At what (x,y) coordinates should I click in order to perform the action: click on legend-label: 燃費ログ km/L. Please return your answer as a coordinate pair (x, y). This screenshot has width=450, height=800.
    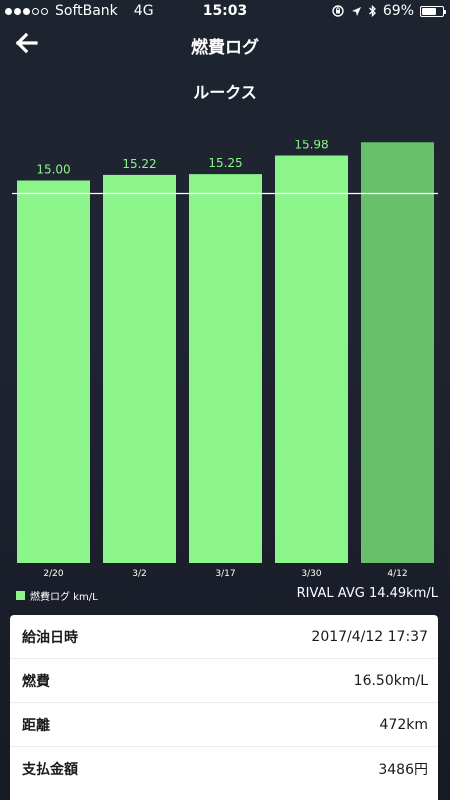
    Looking at the image, I should click on (64, 597).